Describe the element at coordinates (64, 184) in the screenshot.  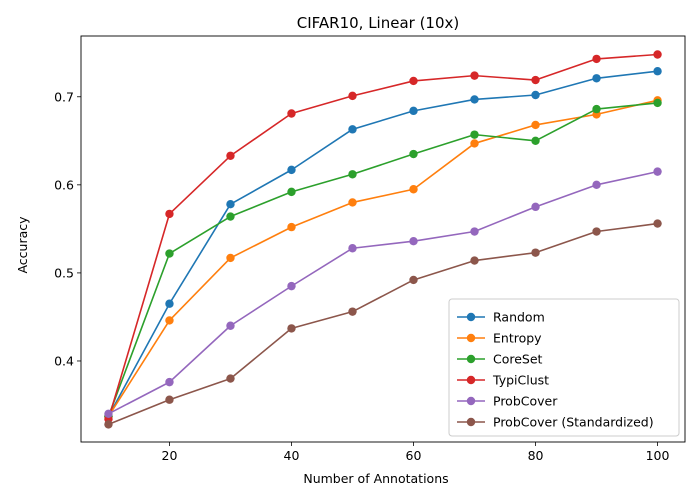
I see `y-tick-label: 0.6` at that location.